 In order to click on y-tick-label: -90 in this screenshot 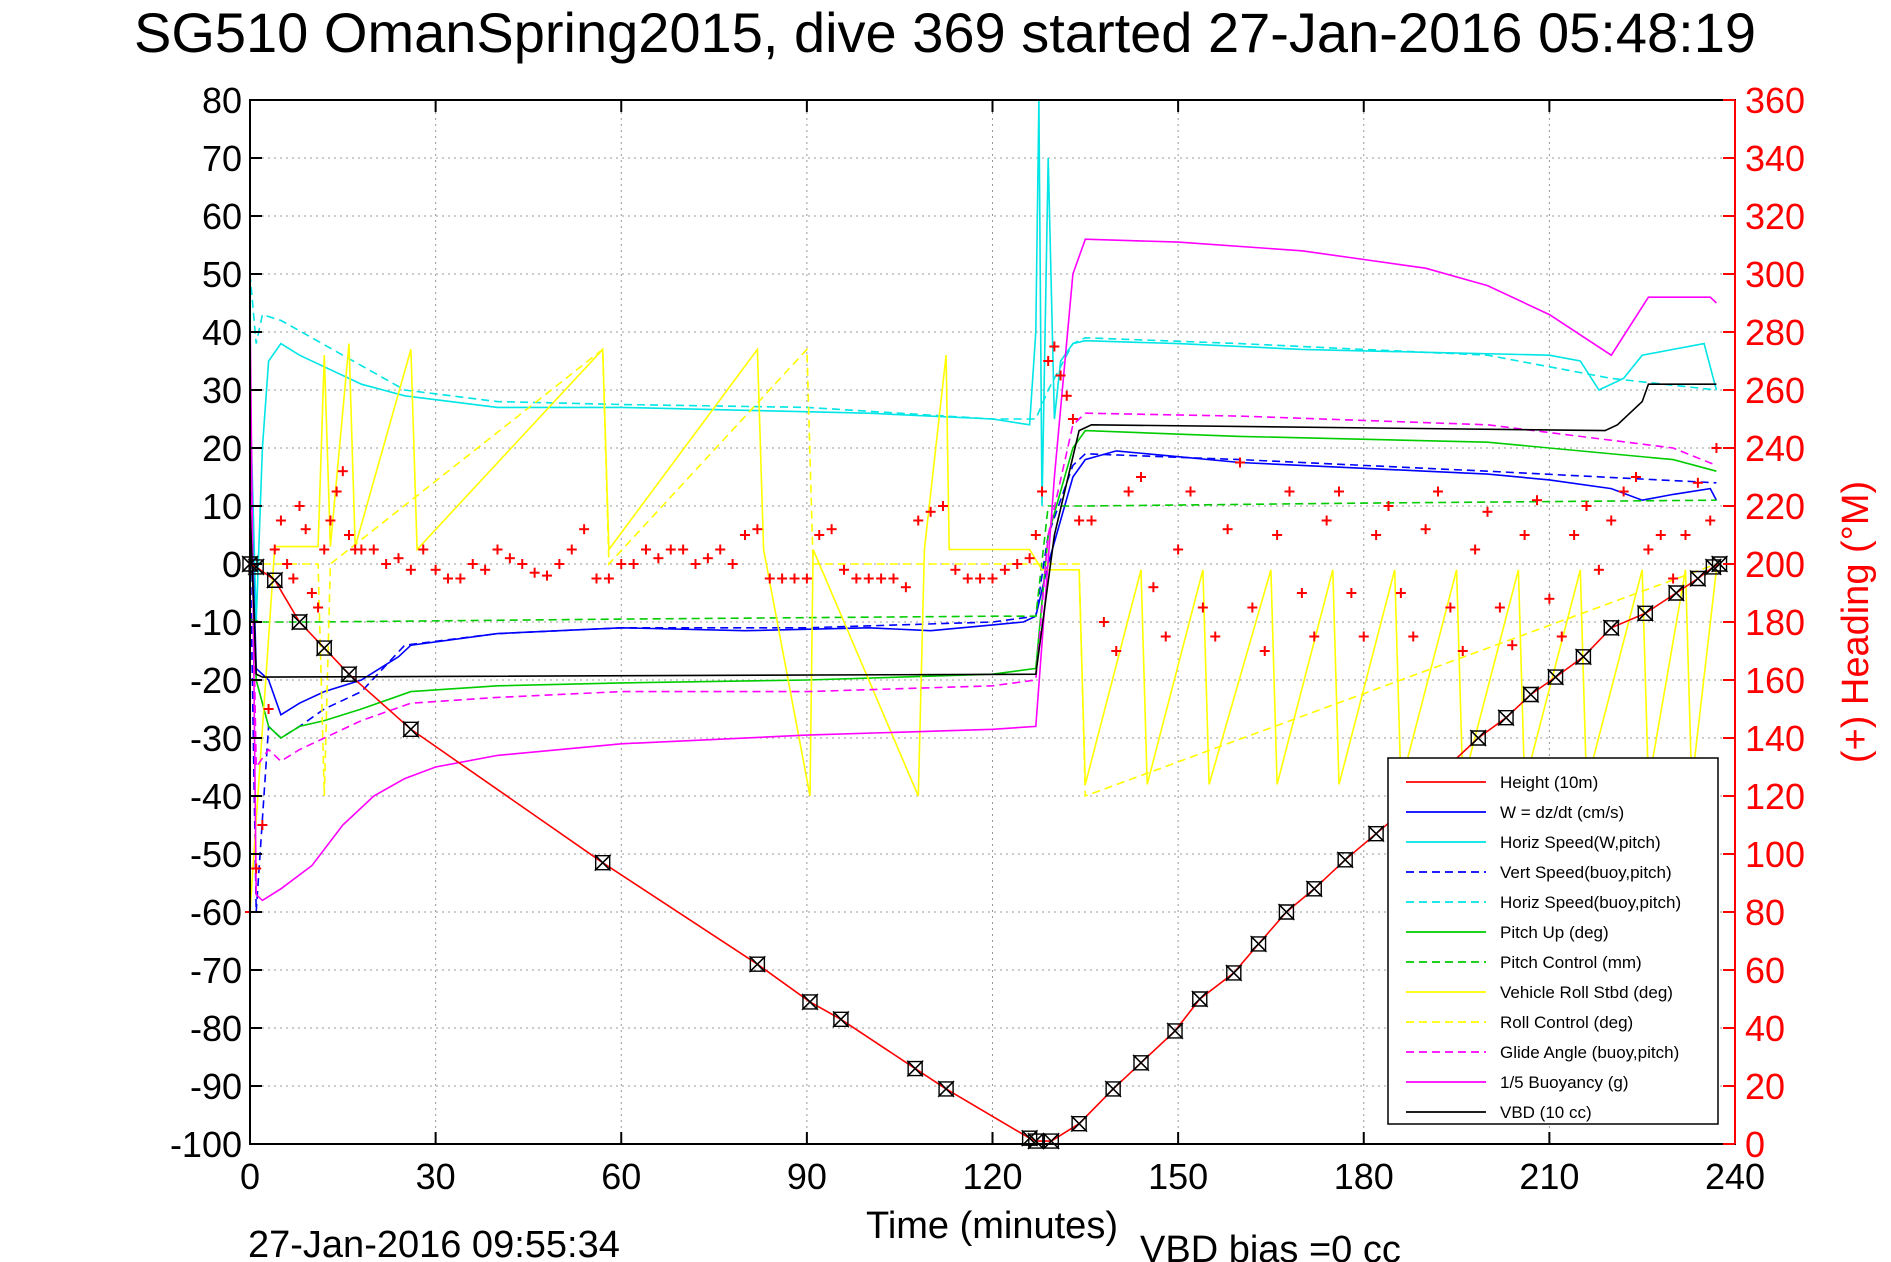, I will do `click(216, 1086)`.